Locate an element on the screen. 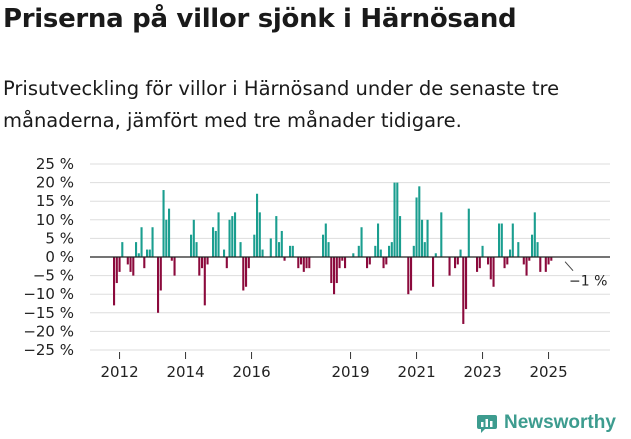 Image resolution: width=631 pixels, height=439 pixels. y-tick-label: −10 % is located at coordinates (48, 294).